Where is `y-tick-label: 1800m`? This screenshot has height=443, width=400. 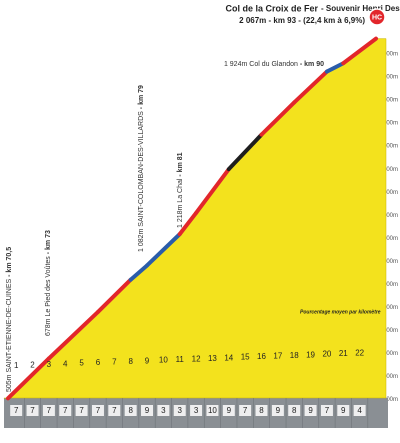 y-tick-label: 1800m is located at coordinates (389, 101).